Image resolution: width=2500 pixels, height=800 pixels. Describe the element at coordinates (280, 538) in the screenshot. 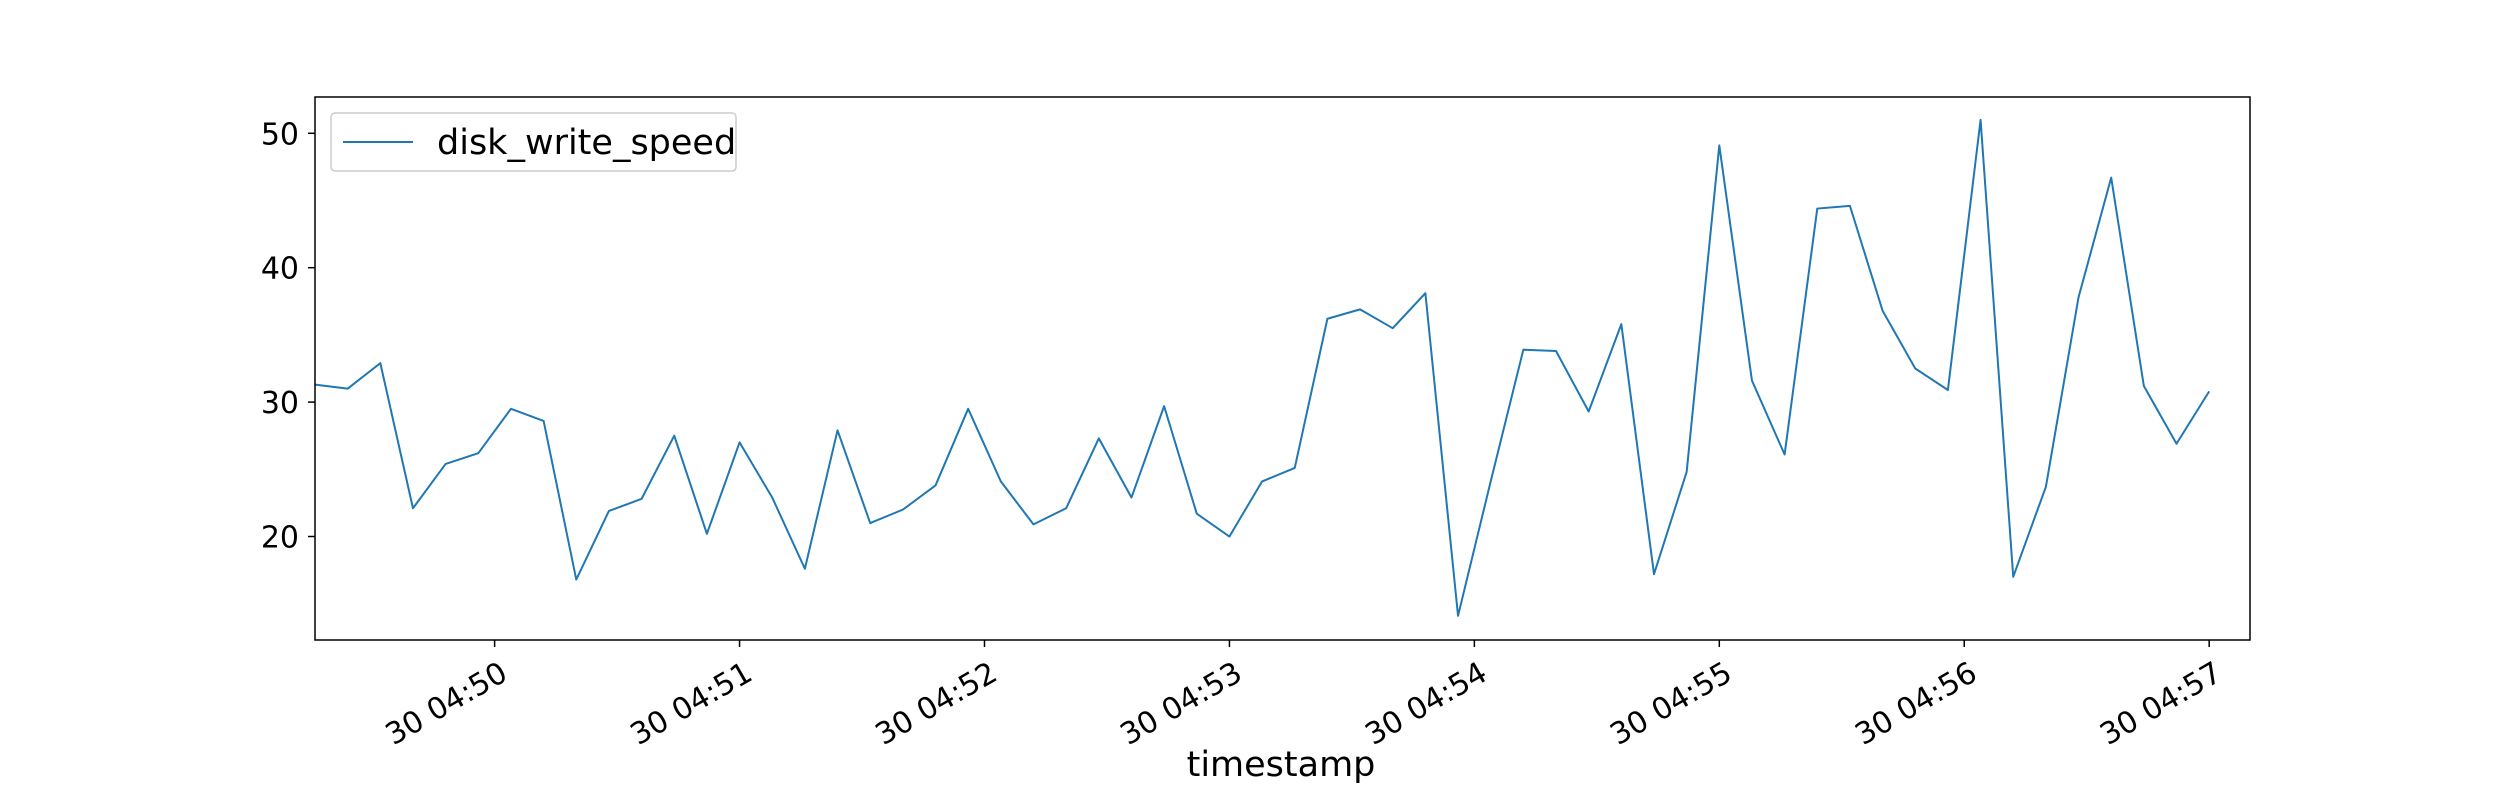

I see `y-tick-label: 20` at that location.